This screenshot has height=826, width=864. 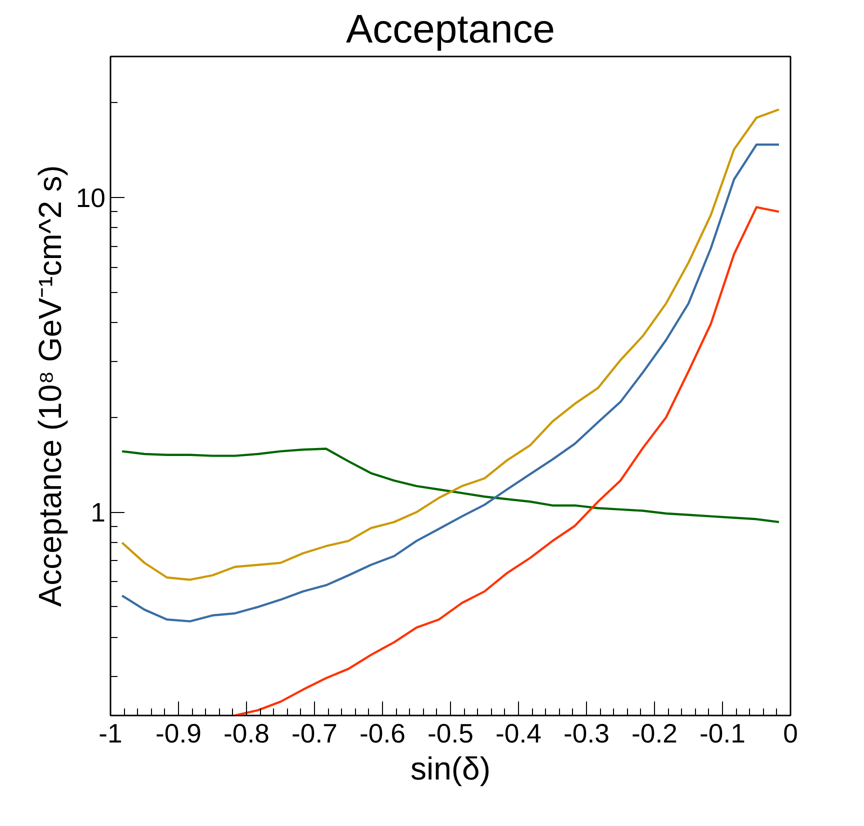 What do you see at coordinates (790, 733) in the screenshot?
I see `x-tick-label: 0` at bounding box center [790, 733].